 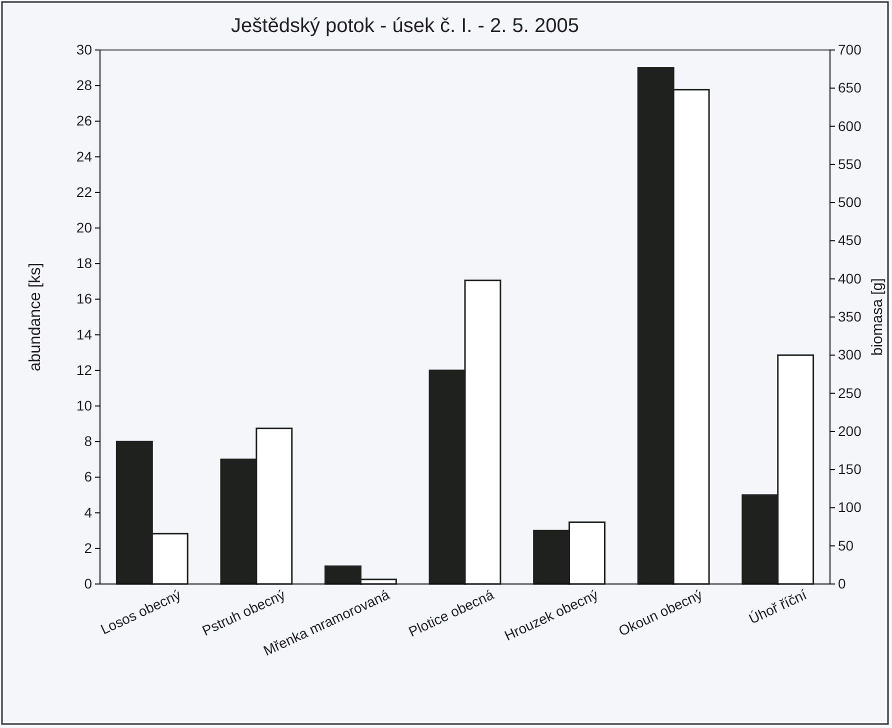 I want to click on y2-tick-label: 450, so click(x=850, y=240).